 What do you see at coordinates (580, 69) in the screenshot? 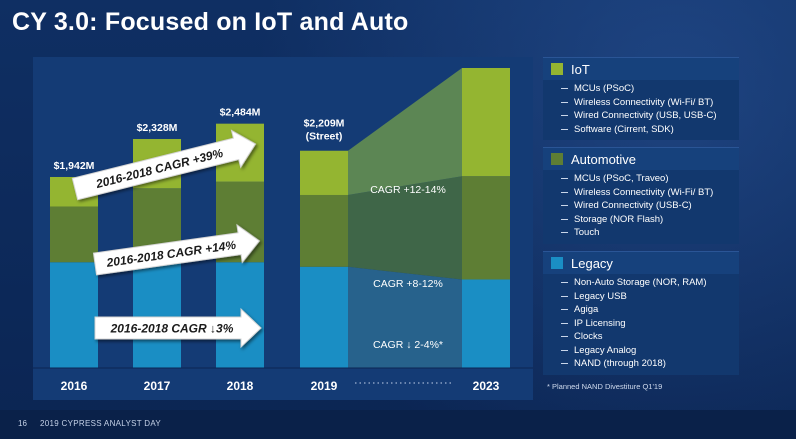
I see `legend-iot-title: IoT` at bounding box center [580, 69].